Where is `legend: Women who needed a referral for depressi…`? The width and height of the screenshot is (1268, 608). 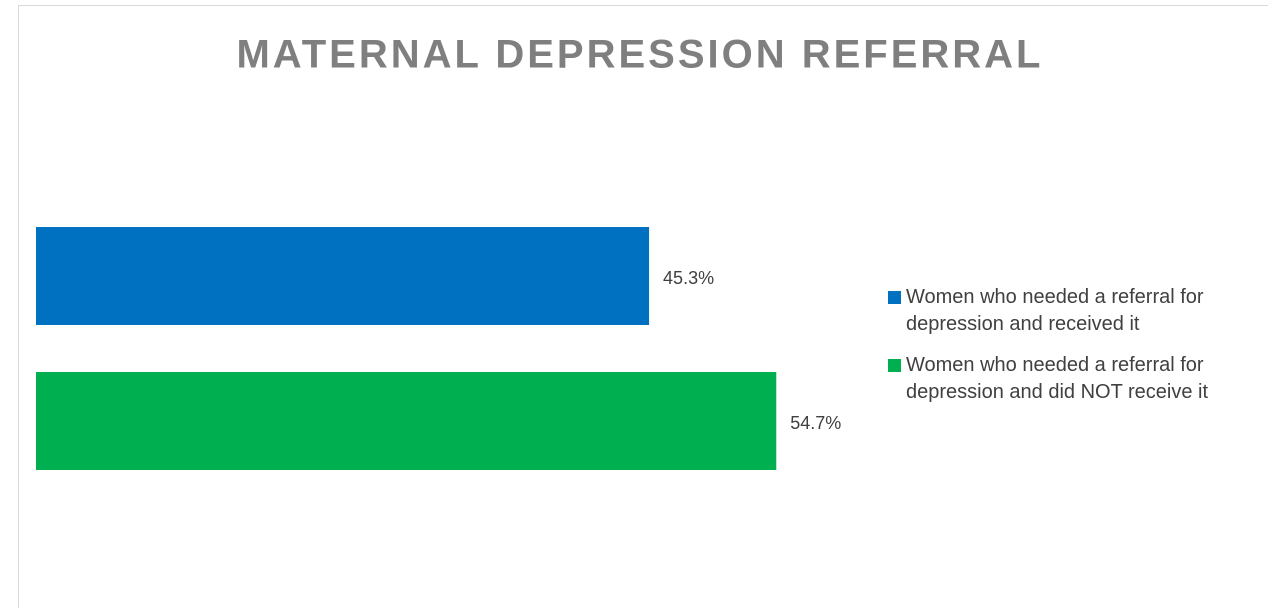
legend: Women who needed a referral for depressi… is located at coordinates (1063, 352).